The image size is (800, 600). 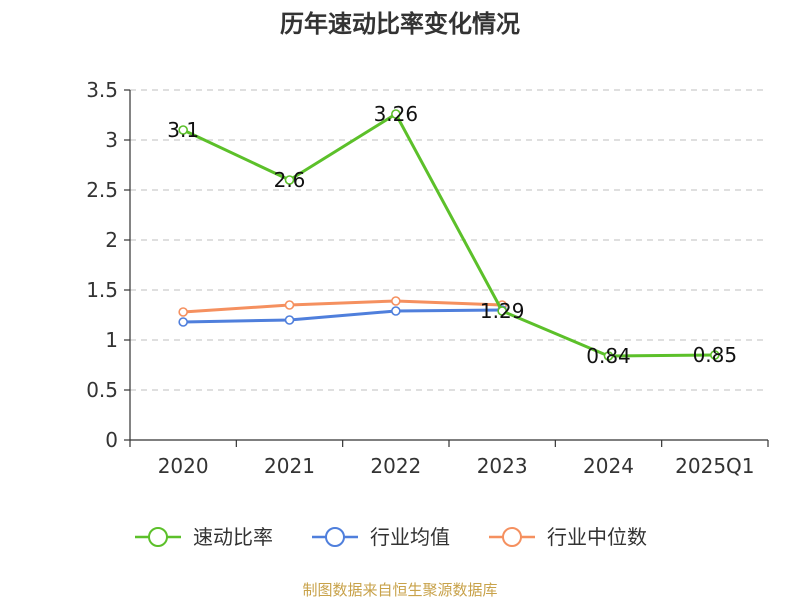 I want to click on y-tick-label: 2, so click(x=111, y=240).